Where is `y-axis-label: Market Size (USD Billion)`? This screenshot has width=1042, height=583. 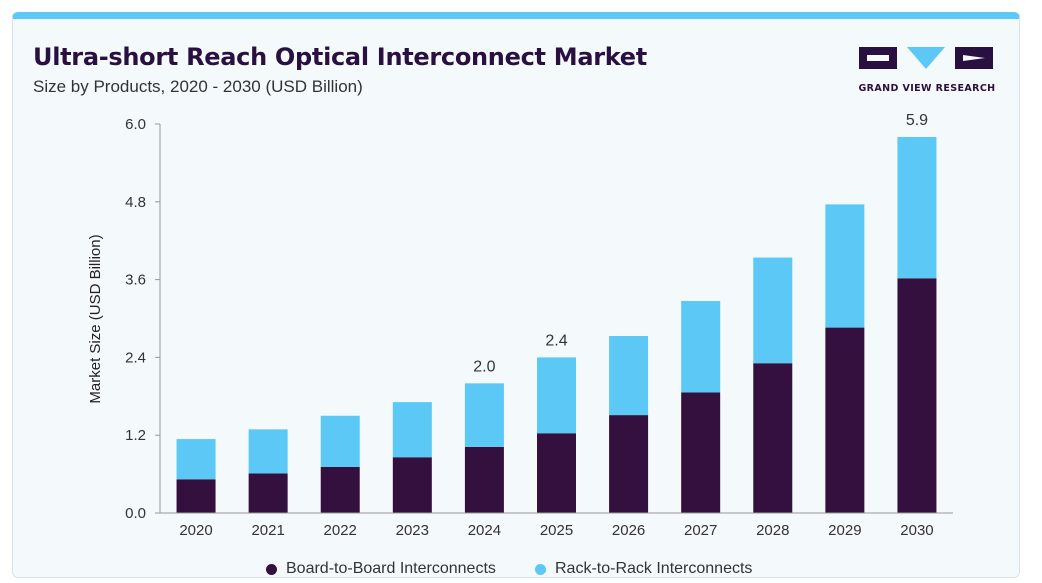 y-axis-label: Market Size (USD Billion) is located at coordinates (95, 318).